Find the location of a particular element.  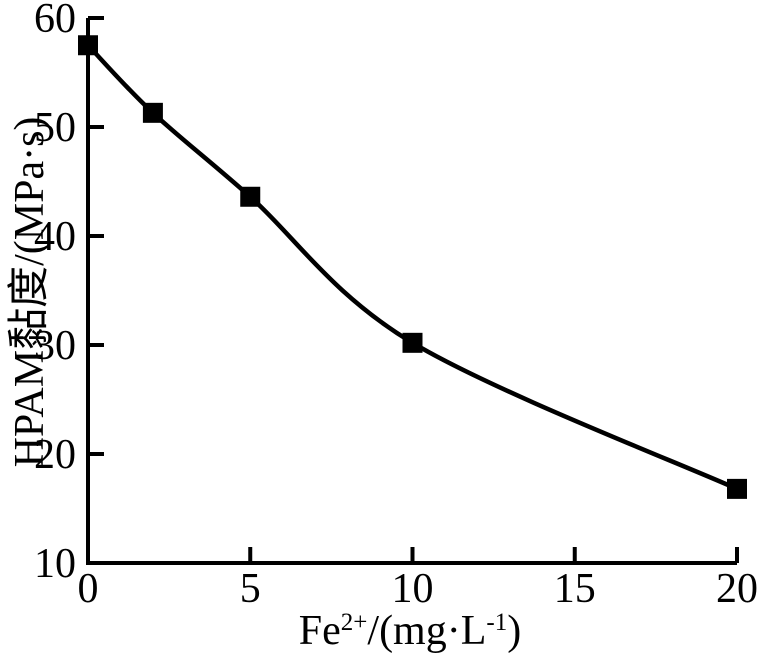

x-axis-title-base: Fe is located at coordinates (319, 631).